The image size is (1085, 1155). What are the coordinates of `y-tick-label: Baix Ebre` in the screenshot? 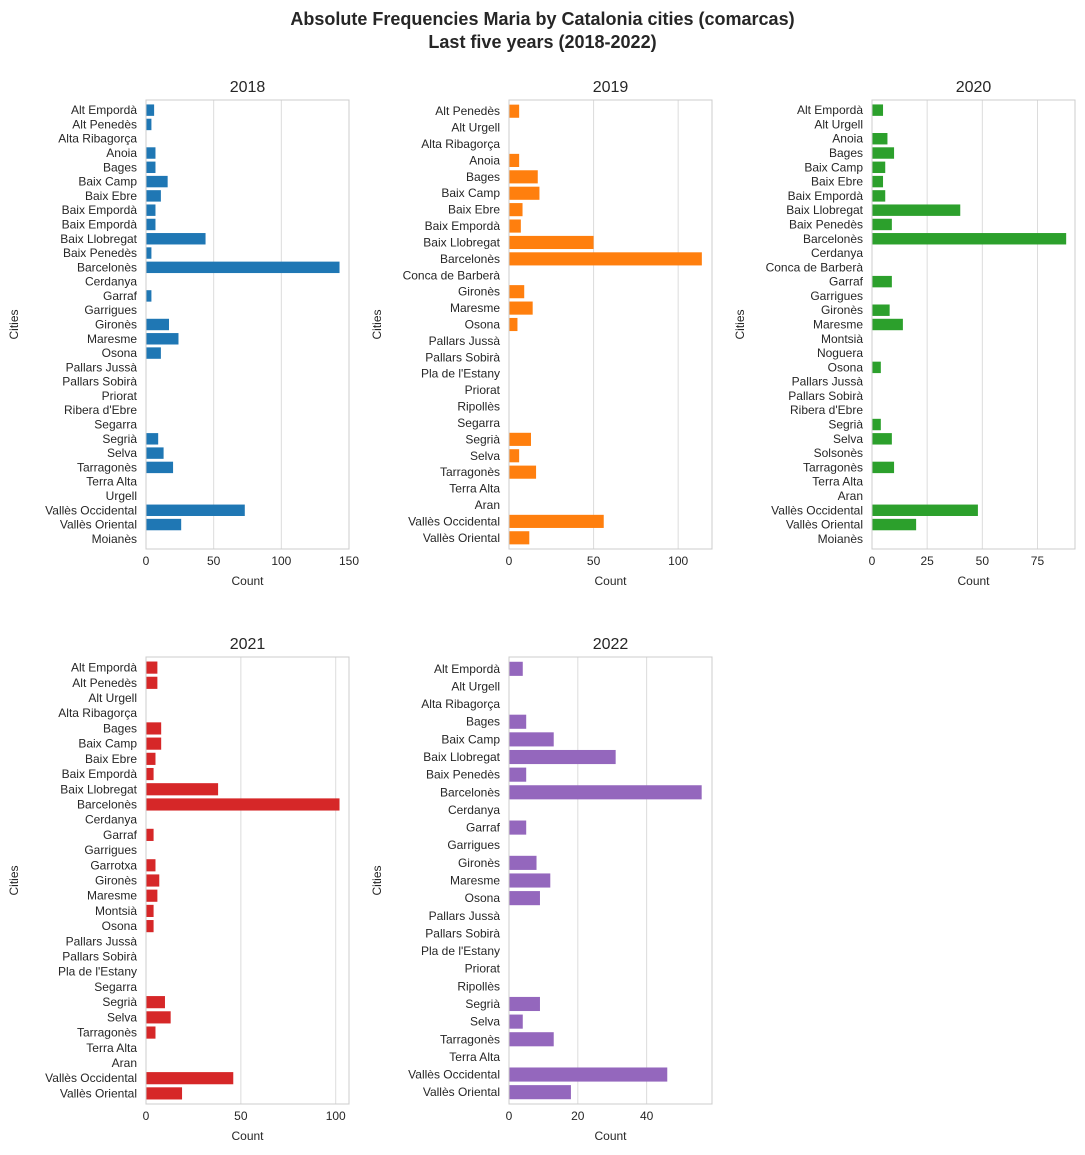 It's located at (837, 182).